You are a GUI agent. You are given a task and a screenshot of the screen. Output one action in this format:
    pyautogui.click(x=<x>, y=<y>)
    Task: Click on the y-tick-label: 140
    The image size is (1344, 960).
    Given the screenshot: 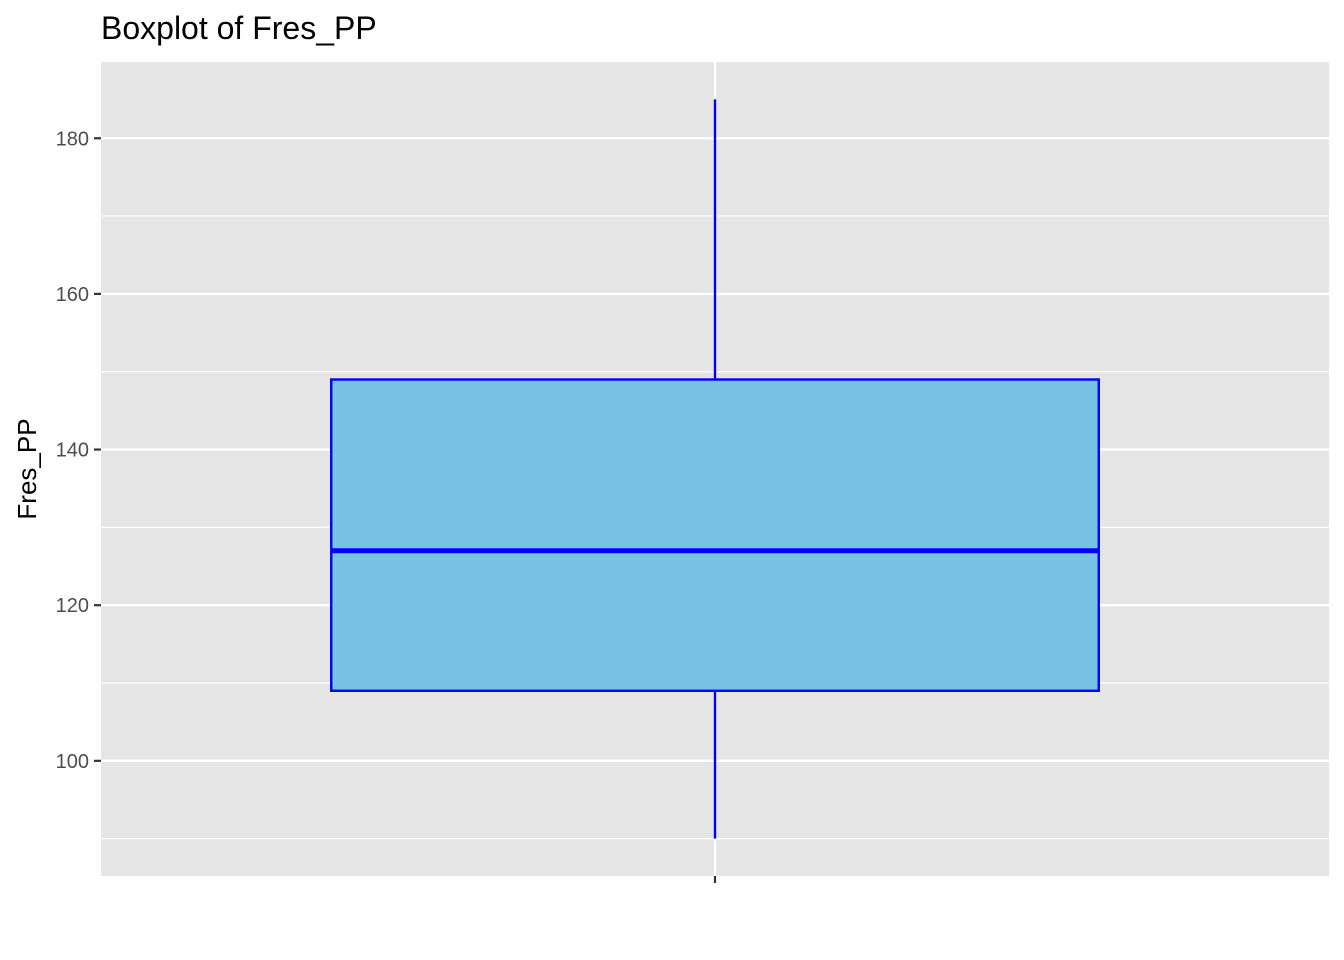 What is the action you would take?
    pyautogui.click(x=72, y=451)
    